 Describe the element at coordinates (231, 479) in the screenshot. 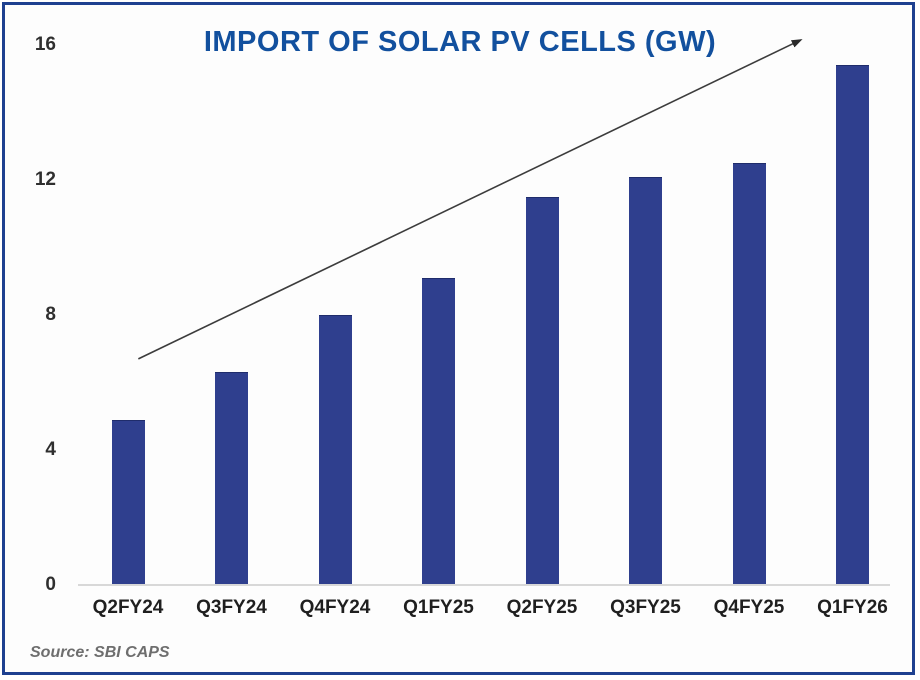

I see `bar-q3fy24` at that location.